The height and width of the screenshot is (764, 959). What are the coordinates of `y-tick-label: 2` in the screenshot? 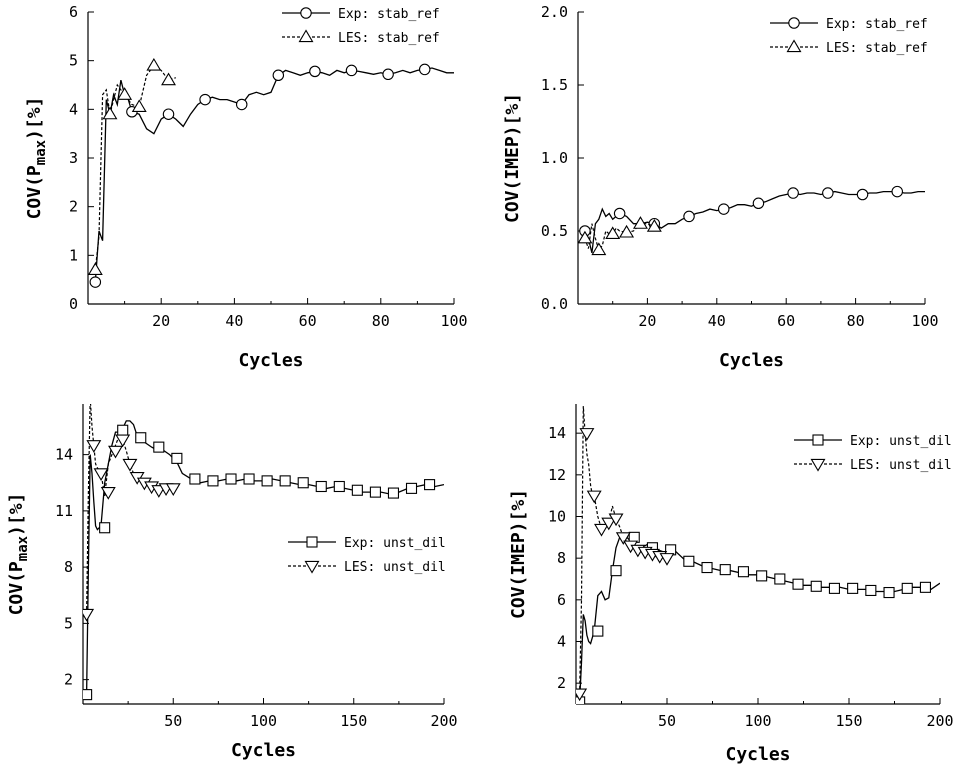 It's located at (561, 683).